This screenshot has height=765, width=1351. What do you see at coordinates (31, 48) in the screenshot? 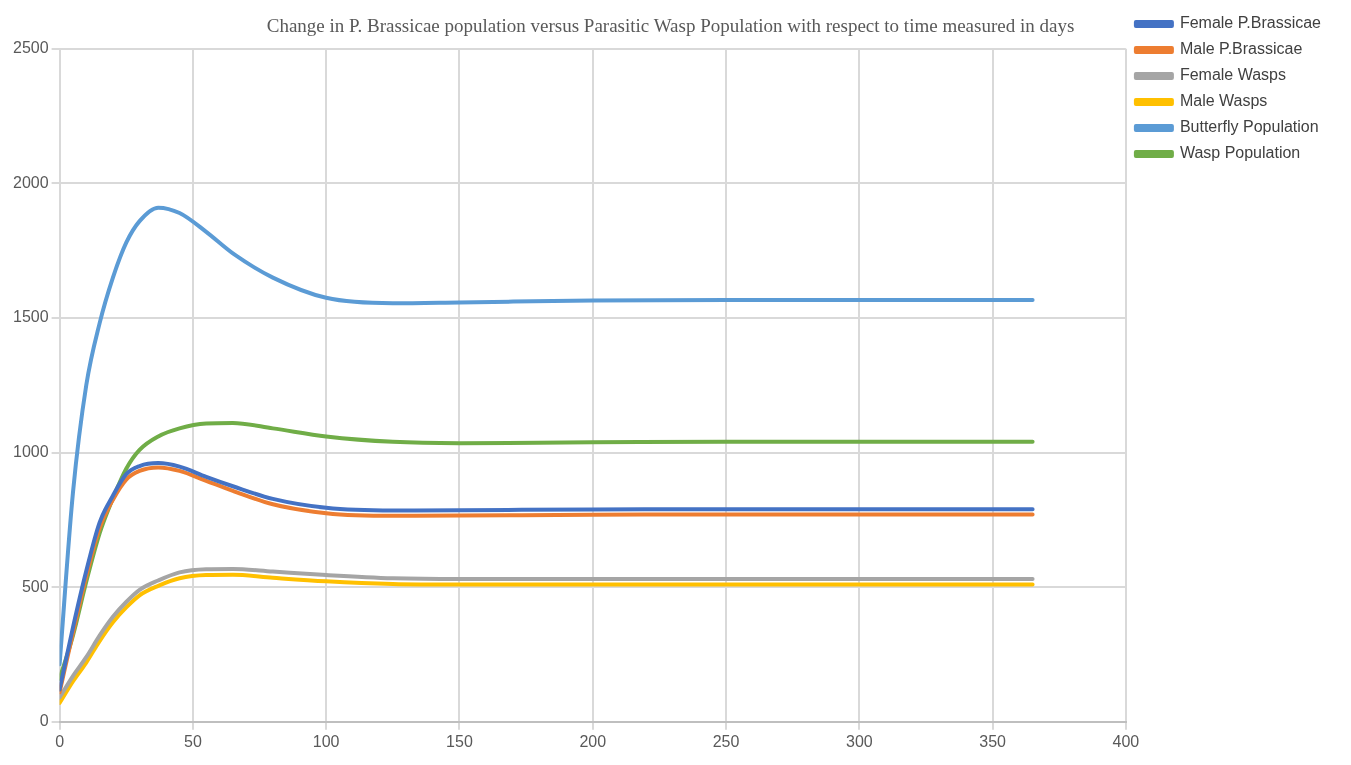
I see `y-tick-label: 2500` at bounding box center [31, 48].